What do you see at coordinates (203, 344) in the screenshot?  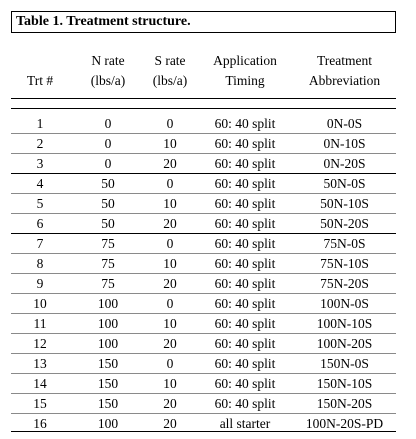 I see `table-row: 12 100 20 60: 40 split 100N-20S` at bounding box center [203, 344].